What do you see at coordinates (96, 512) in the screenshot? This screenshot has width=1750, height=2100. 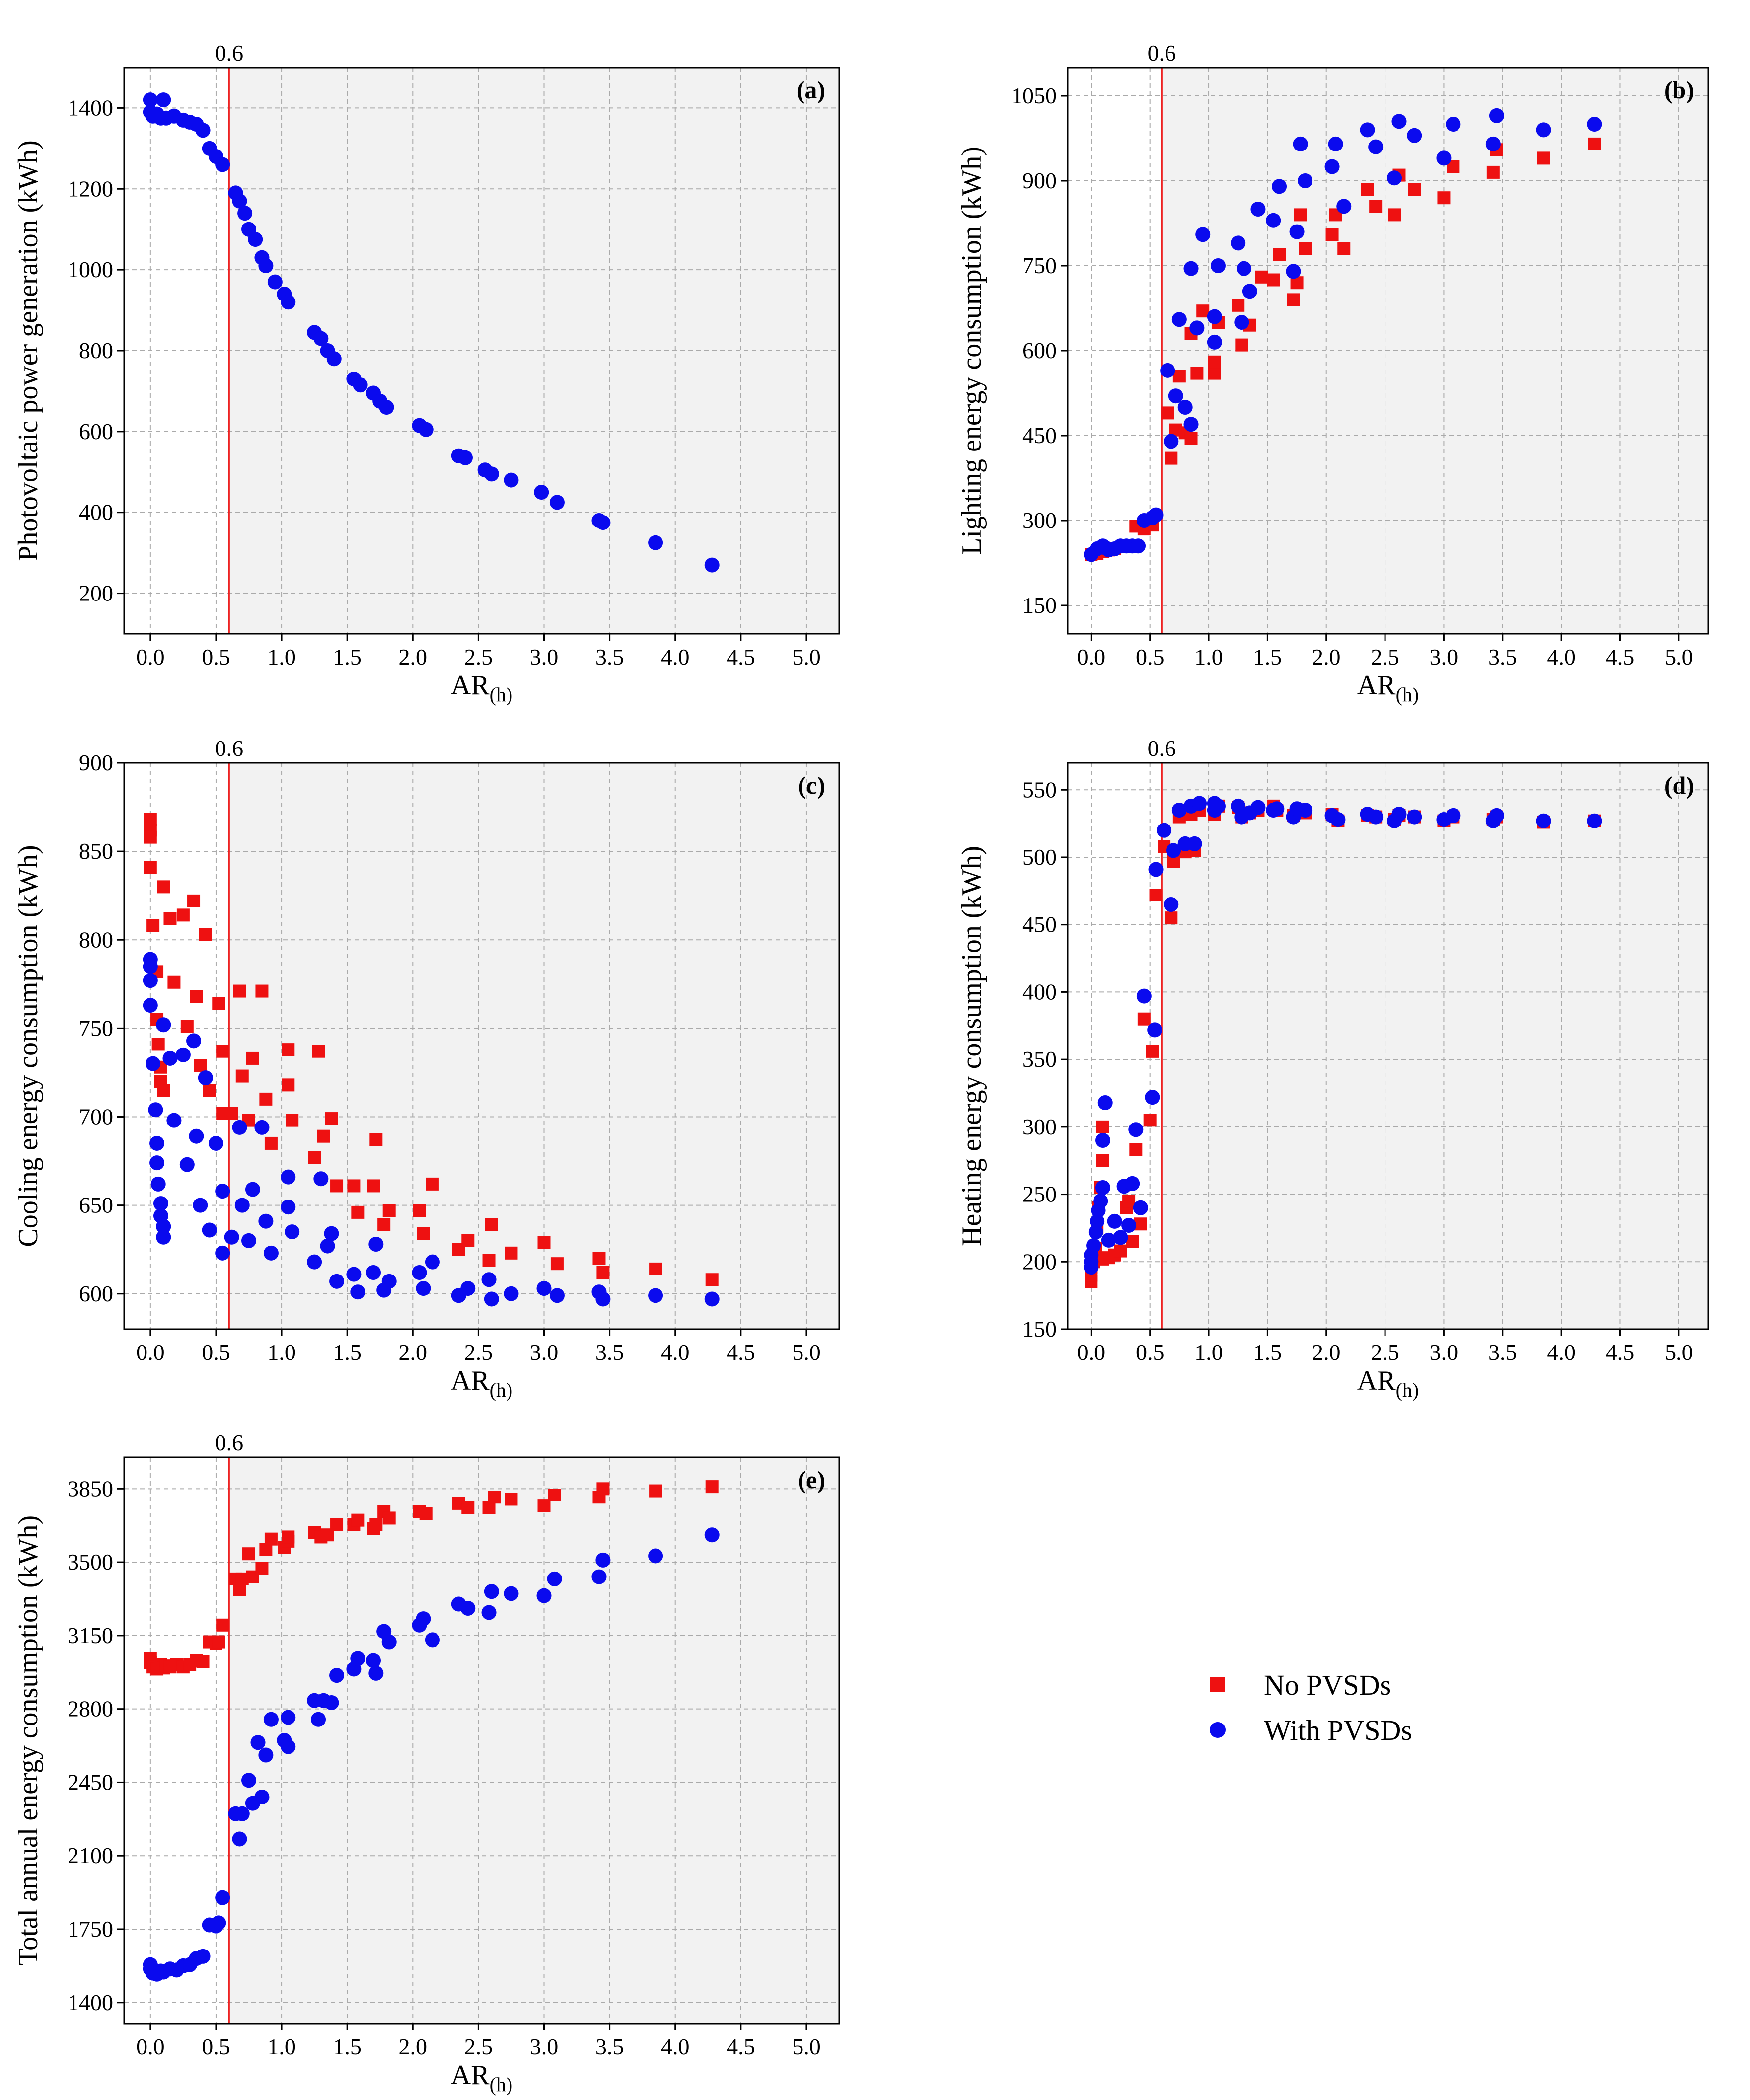 I see `y-tick-label: 400` at bounding box center [96, 512].